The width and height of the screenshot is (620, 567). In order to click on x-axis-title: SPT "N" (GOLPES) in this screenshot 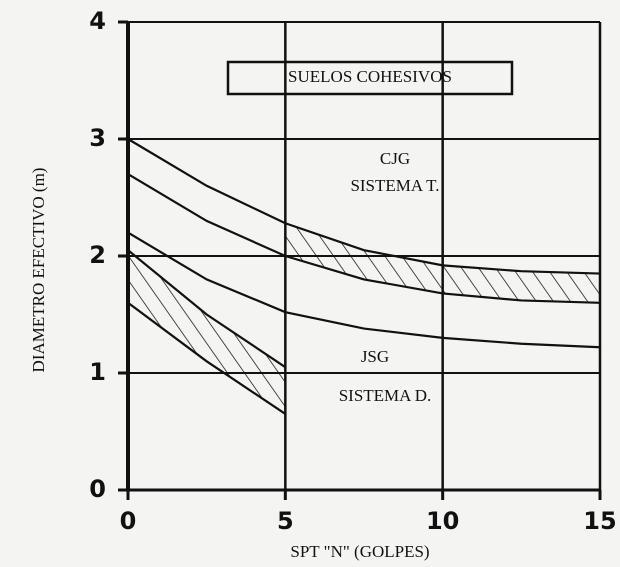, I will do `click(359, 551)`.